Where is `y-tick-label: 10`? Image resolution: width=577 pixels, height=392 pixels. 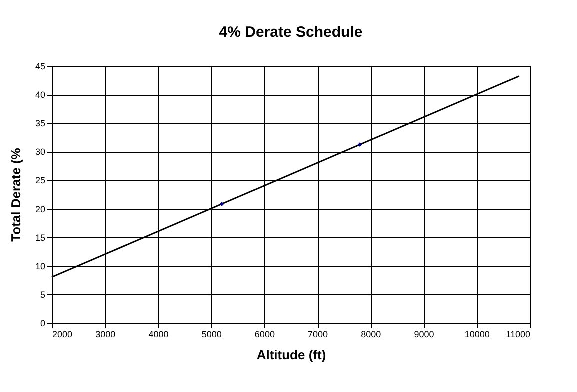 y-tick-label: 10 is located at coordinates (40, 266).